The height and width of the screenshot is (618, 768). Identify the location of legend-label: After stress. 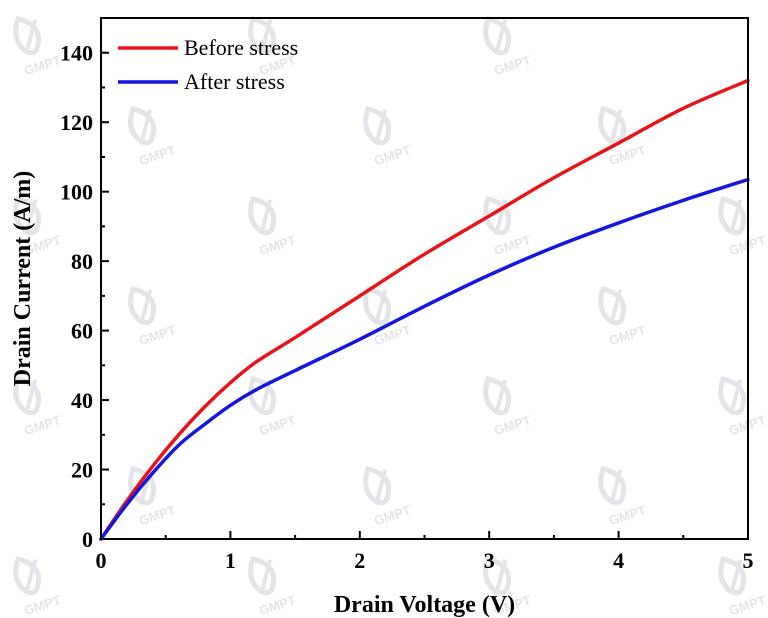
(234, 81).